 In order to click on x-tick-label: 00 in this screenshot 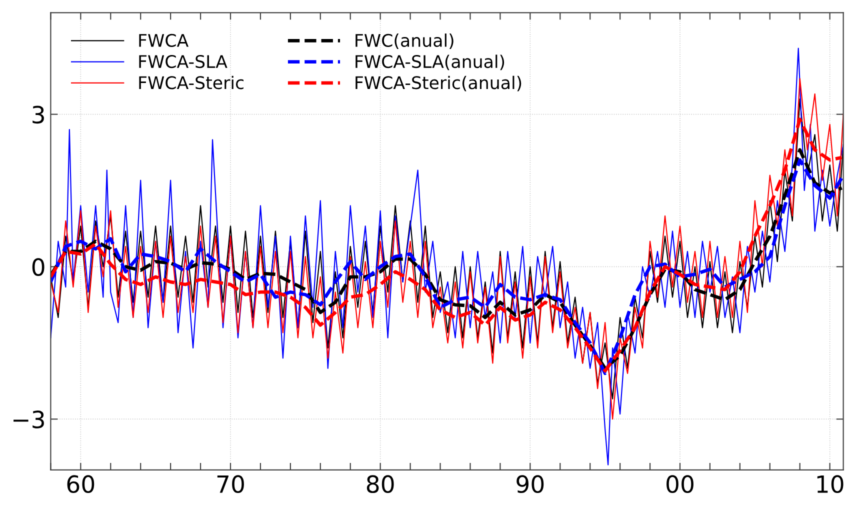, I will do `click(680, 484)`.